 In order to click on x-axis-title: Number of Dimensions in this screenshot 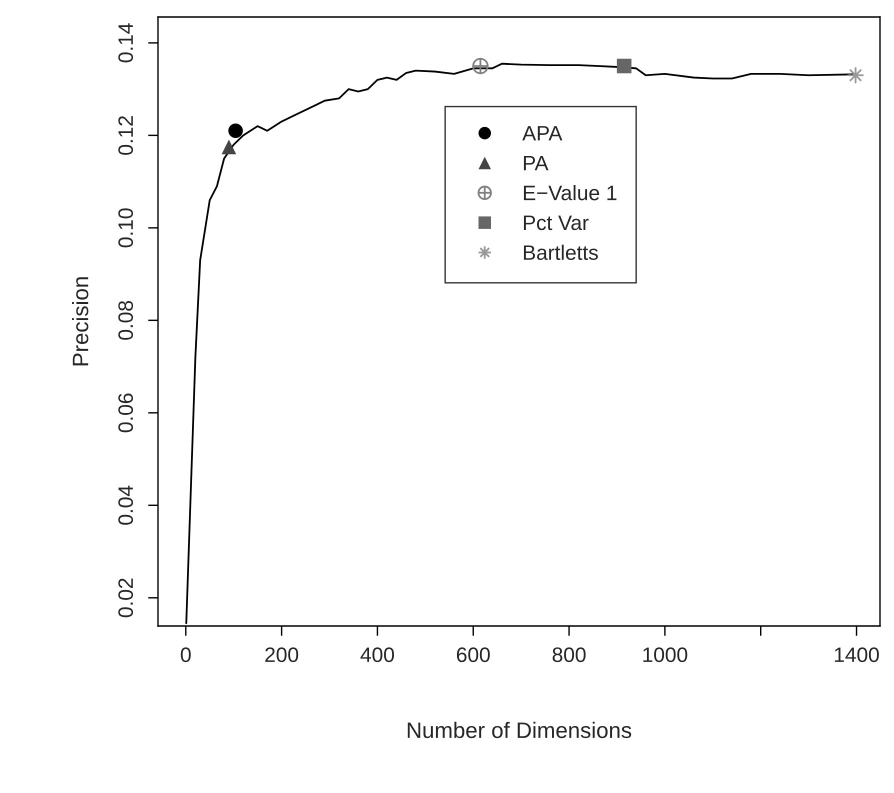, I will do `click(520, 730)`.